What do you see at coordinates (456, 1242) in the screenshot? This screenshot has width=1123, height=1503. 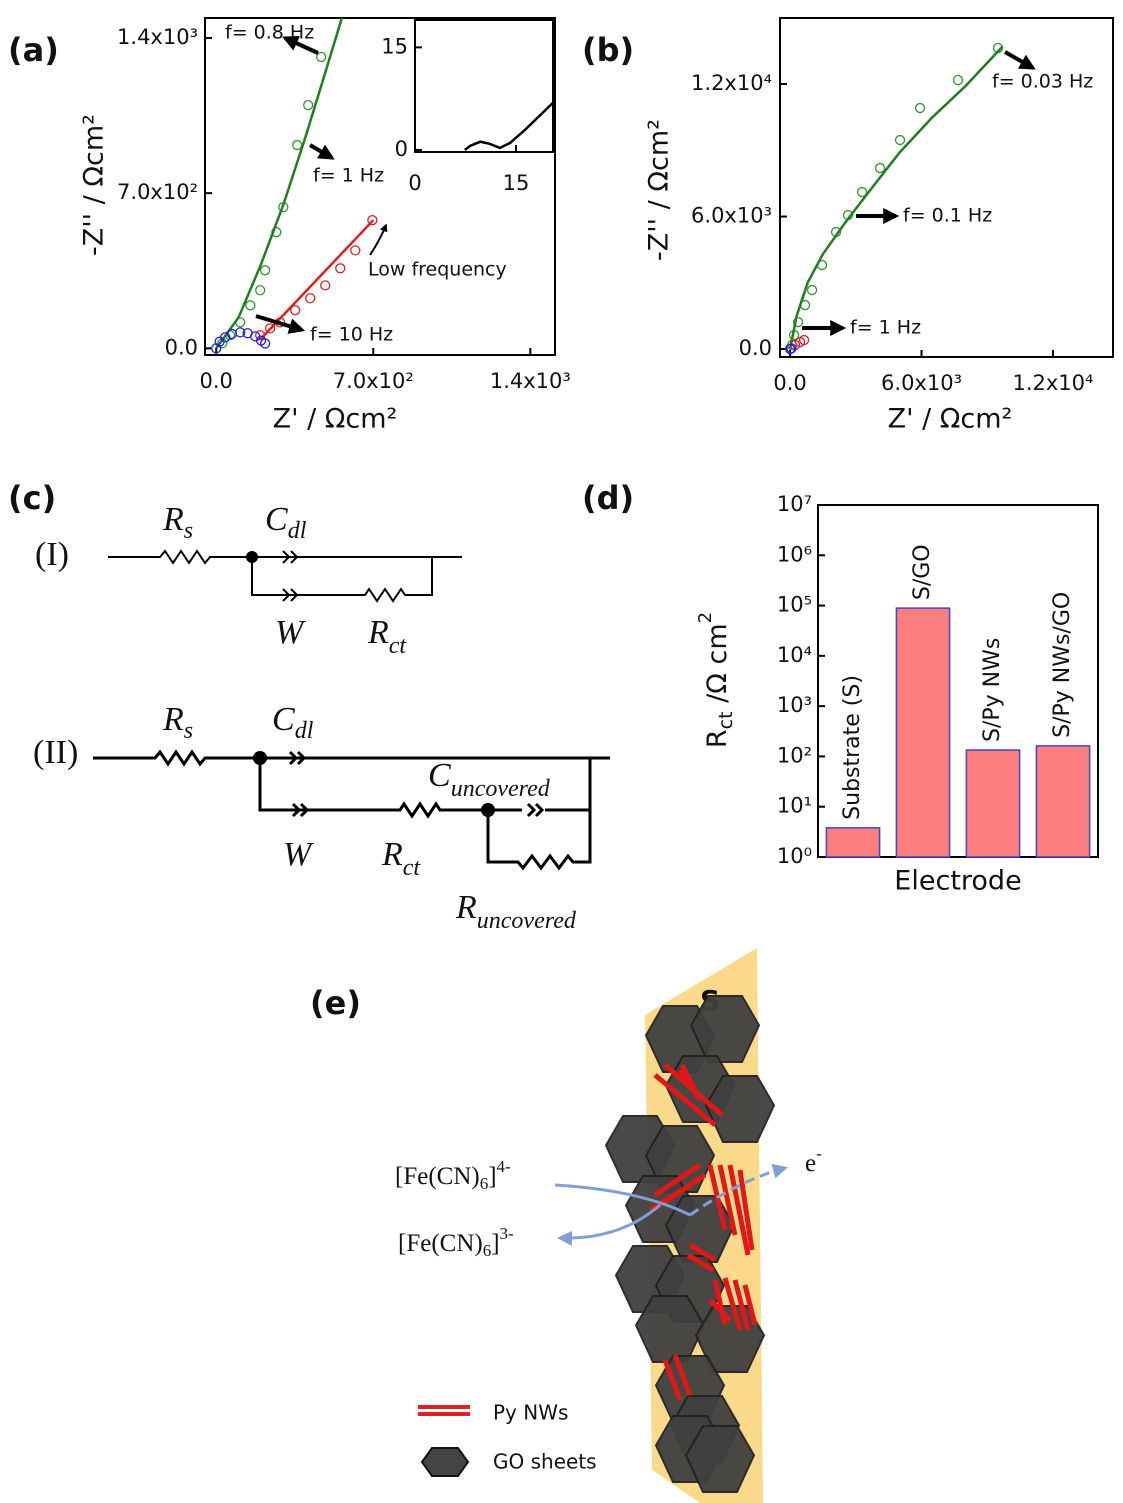 I see `ion-label: [Fe(CN)6]3-` at bounding box center [456, 1242].